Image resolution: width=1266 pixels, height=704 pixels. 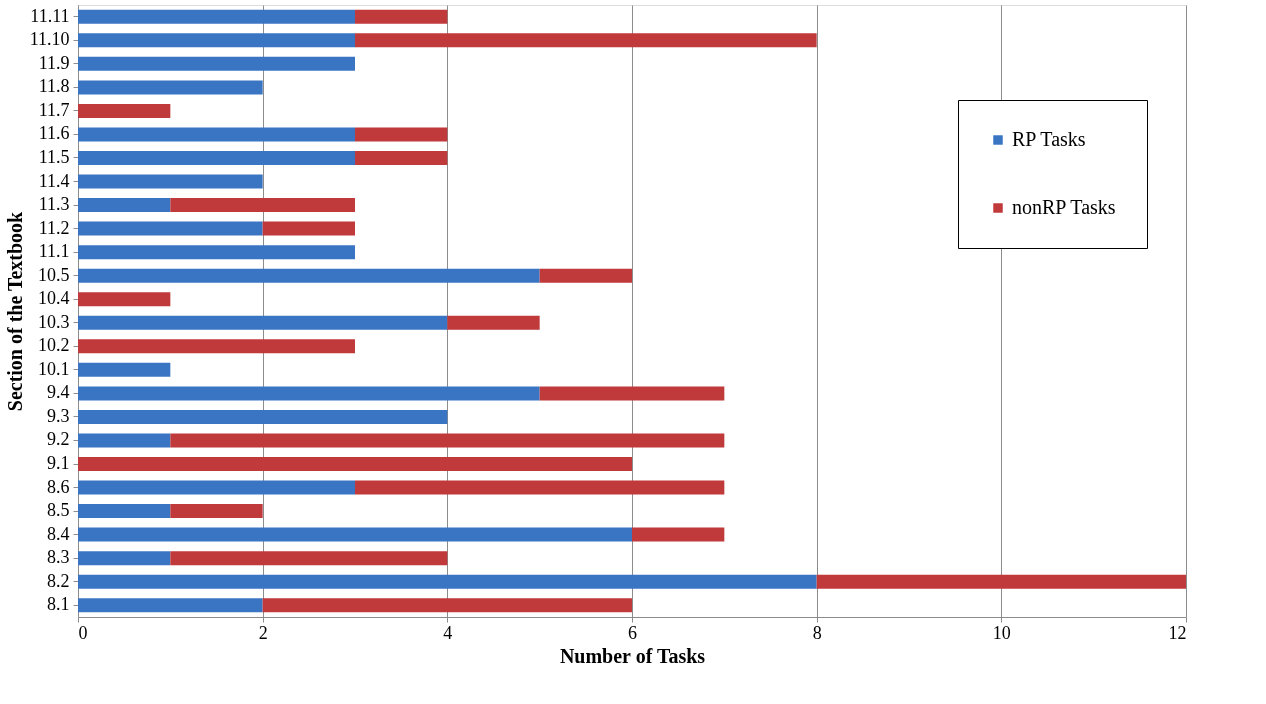 What do you see at coordinates (58, 415) in the screenshot?
I see `y-tick-label: 9.3` at bounding box center [58, 415].